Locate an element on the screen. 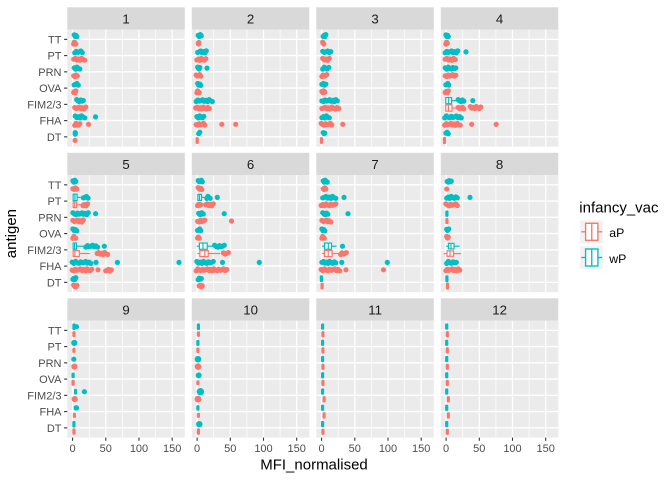 The width and height of the screenshot is (672, 480). svg-text: aP is located at coordinates (616, 233).